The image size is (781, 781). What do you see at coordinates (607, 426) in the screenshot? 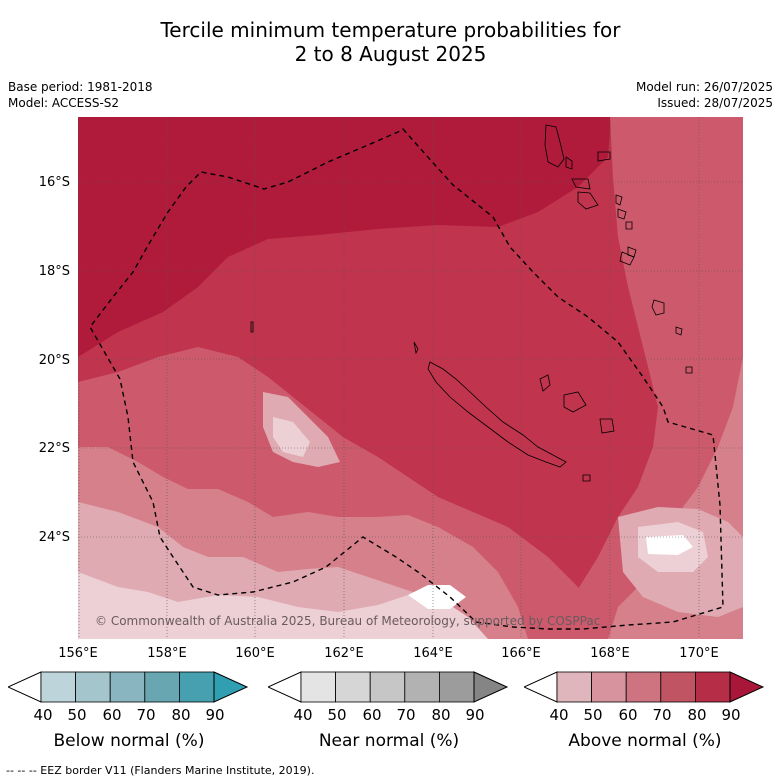
I see `loyalty-islands-mare` at bounding box center [607, 426].